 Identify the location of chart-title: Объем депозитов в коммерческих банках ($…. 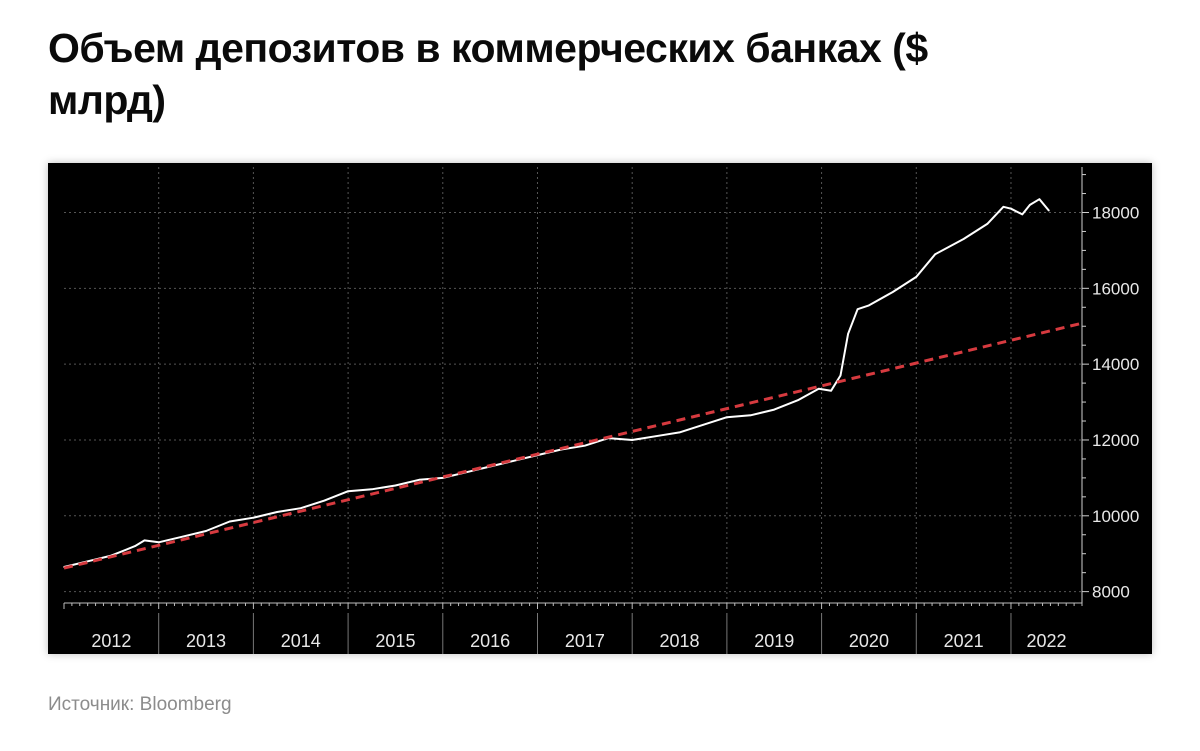
(488, 74).